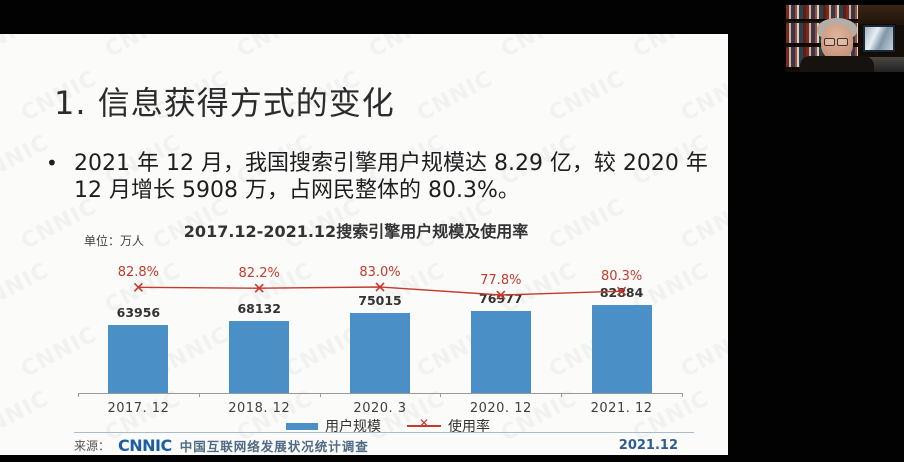 This screenshot has width=904, height=462. Describe the element at coordinates (224, 103) in the screenshot. I see `slide-title: 1. 信息获得方式的变化` at that location.